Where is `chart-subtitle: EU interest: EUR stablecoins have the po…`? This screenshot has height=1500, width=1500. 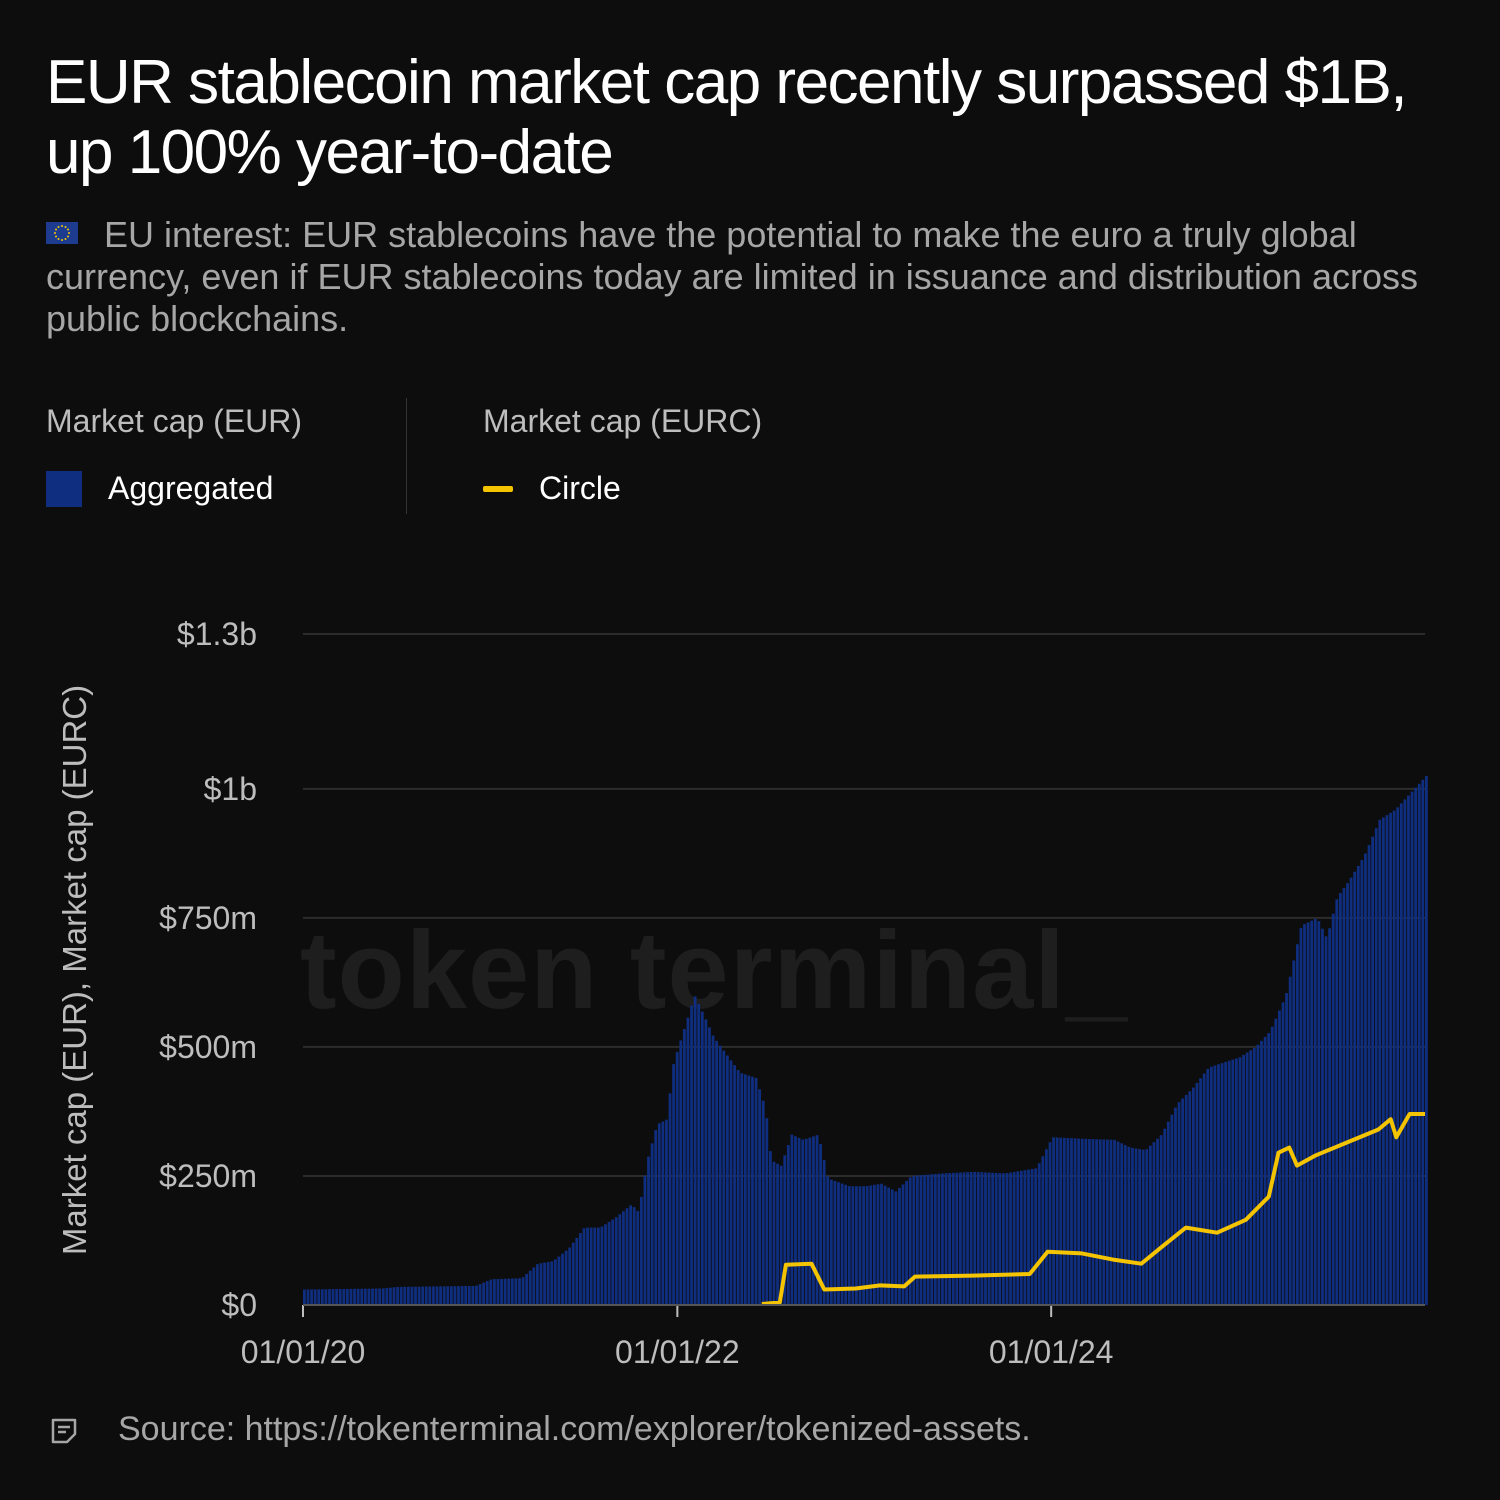
chart-subtitle: EU interest: EUR stablecoins have the po… is located at coordinates (746, 277).